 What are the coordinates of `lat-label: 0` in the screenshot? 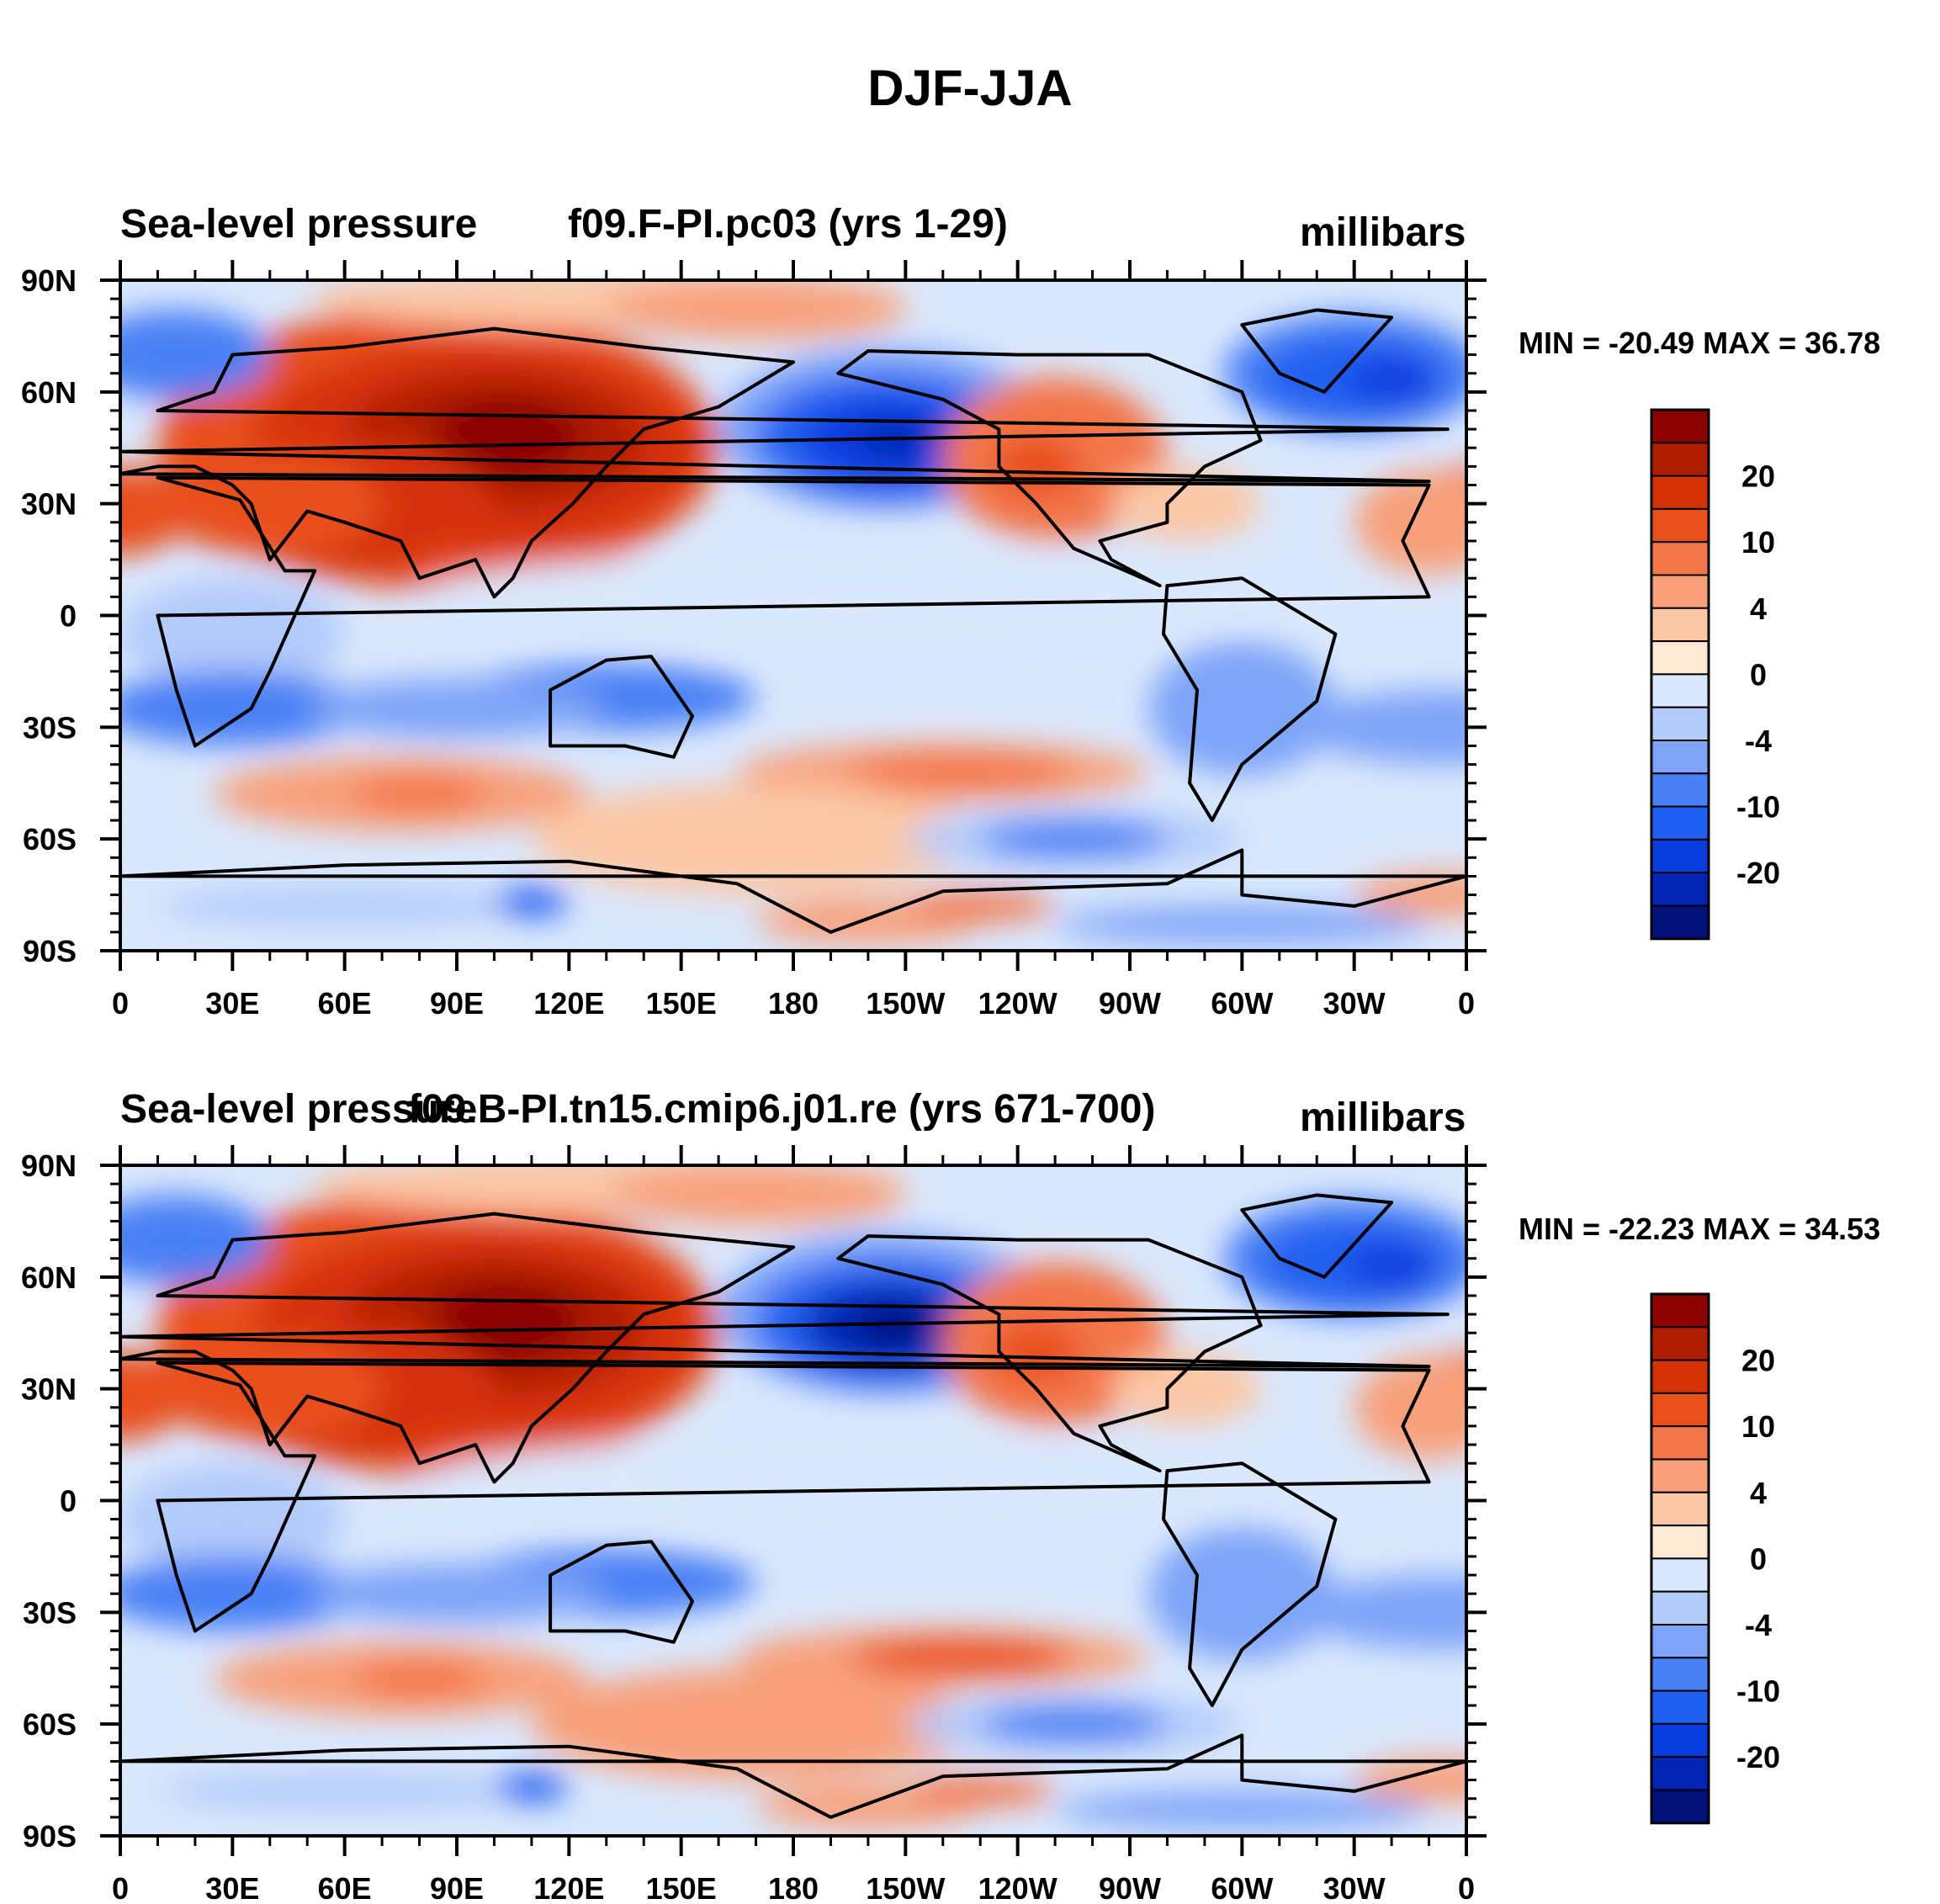 It's located at (68, 1501).